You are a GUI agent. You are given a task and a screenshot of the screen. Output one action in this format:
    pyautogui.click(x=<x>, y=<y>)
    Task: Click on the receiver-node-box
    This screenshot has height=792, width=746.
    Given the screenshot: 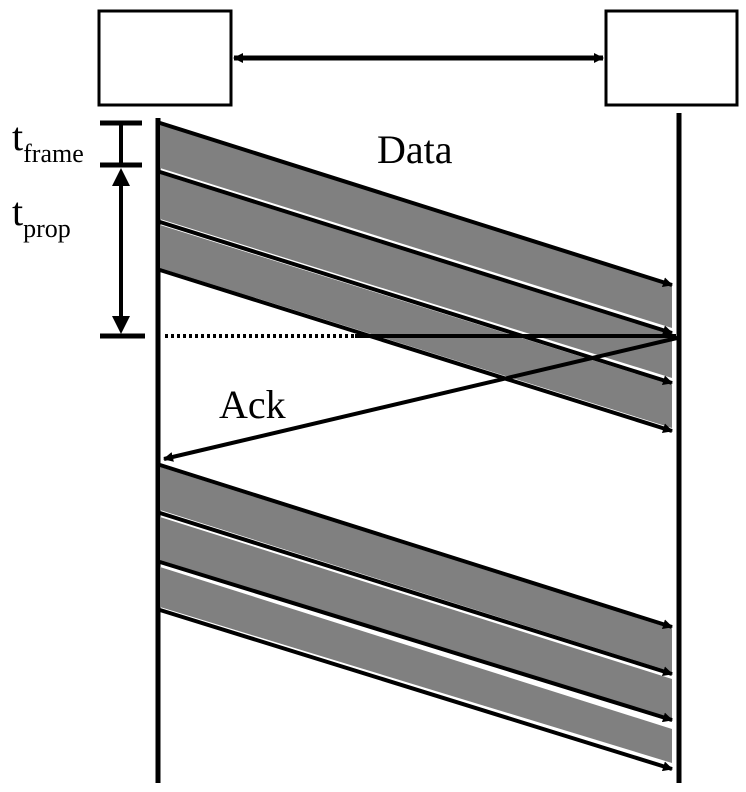 What is the action you would take?
    pyautogui.click(x=671, y=58)
    